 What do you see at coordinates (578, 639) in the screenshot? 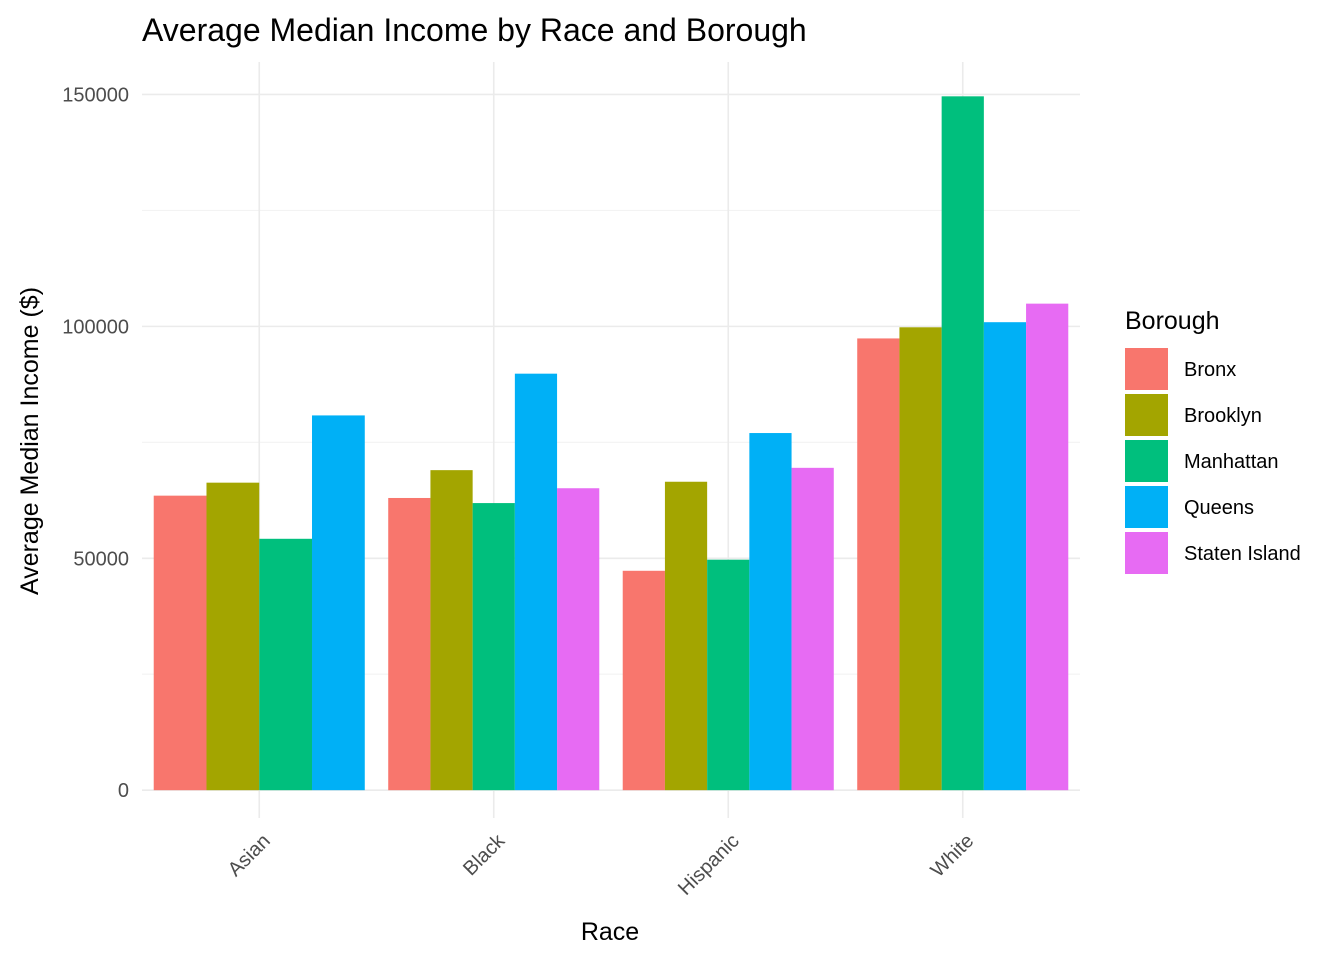
I see `bar-black-staten-island` at bounding box center [578, 639].